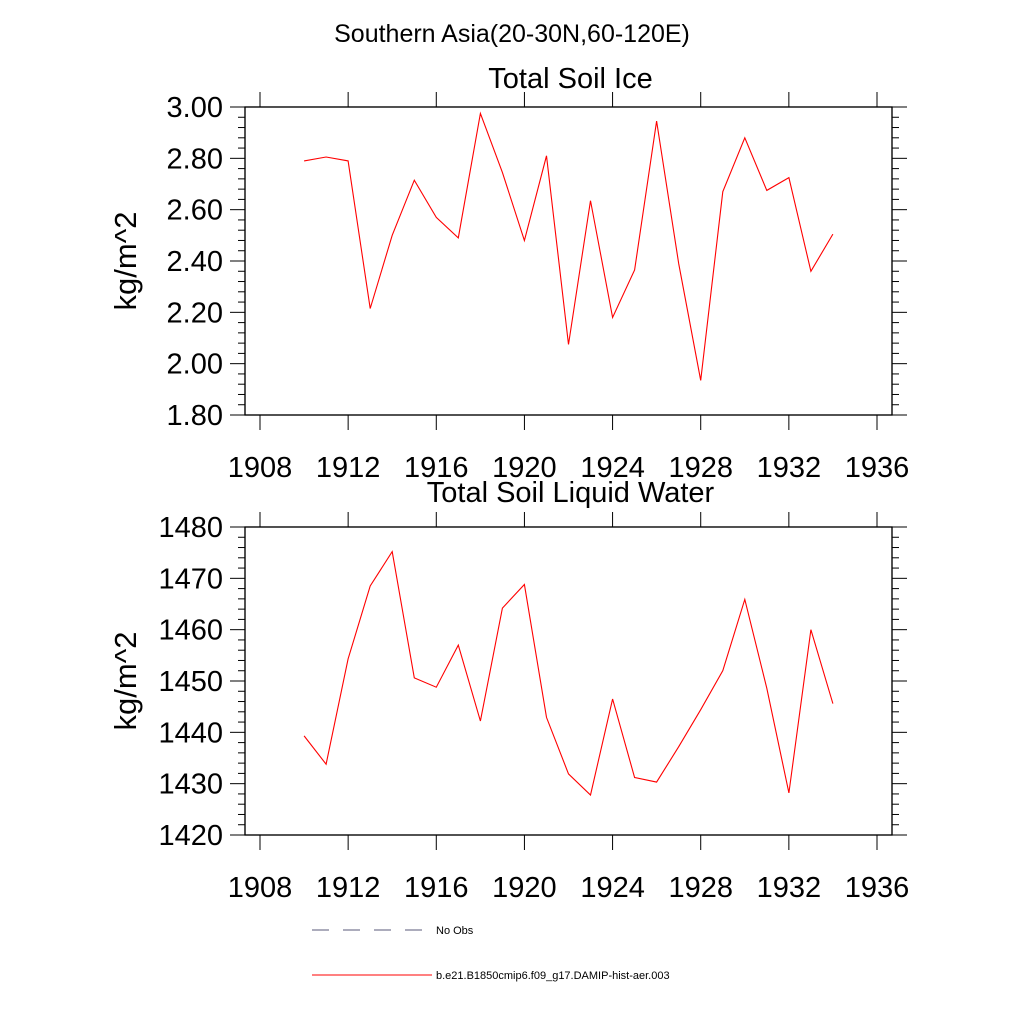 The image size is (1024, 1024). What do you see at coordinates (195, 365) in the screenshot?
I see `y-tick-label: 2.00` at bounding box center [195, 365].